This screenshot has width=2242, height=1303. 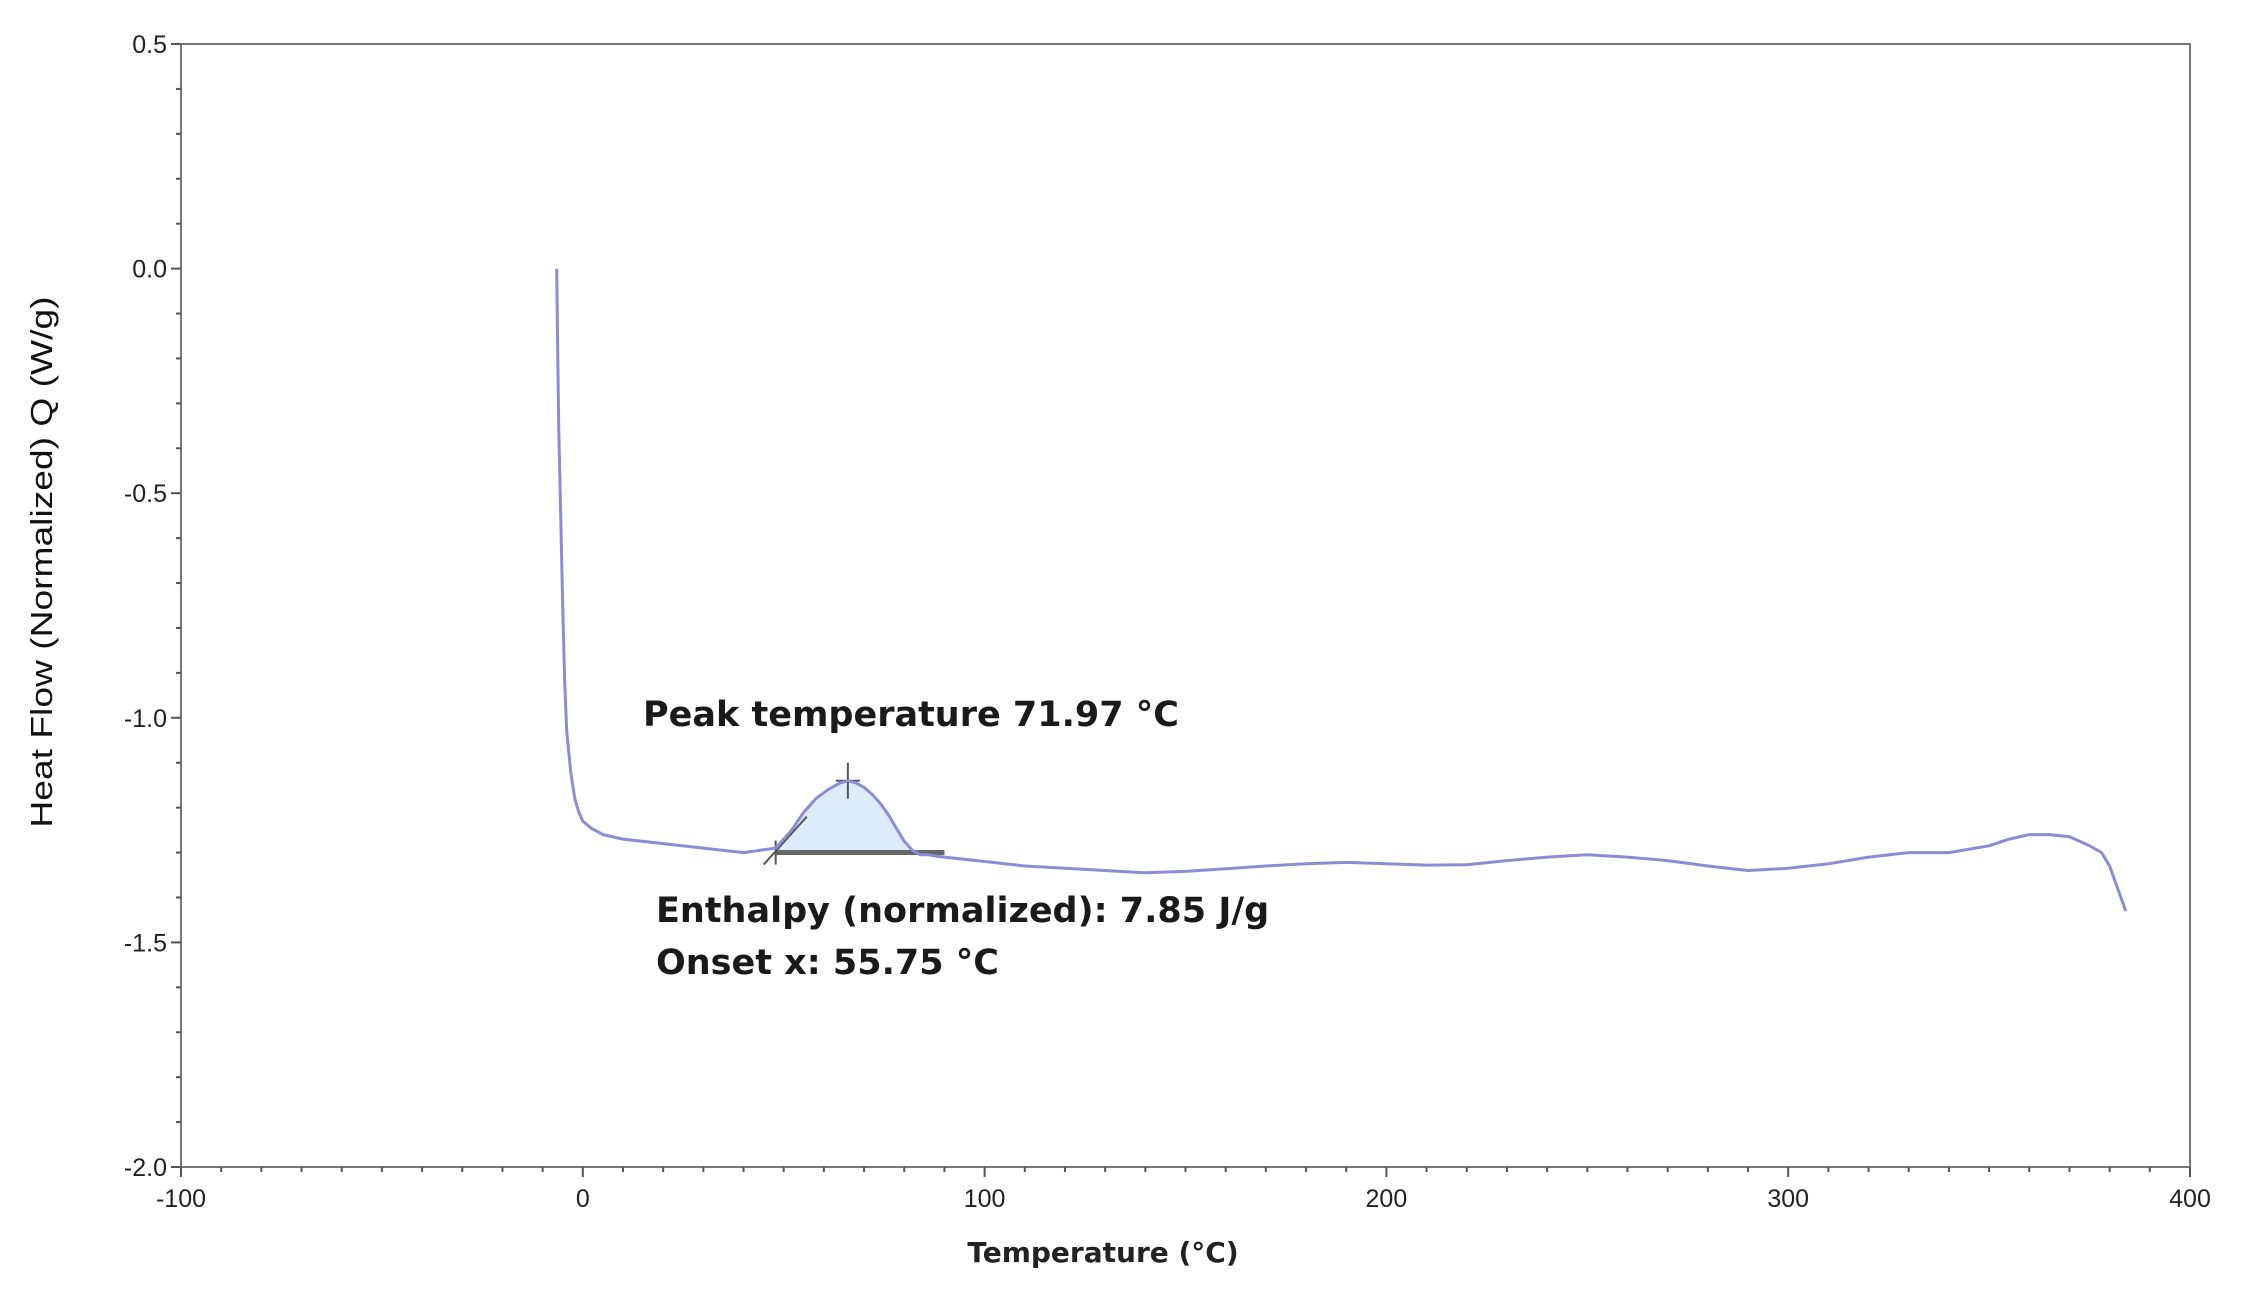 What do you see at coordinates (785, 840) in the screenshot?
I see `onset-tangent` at bounding box center [785, 840].